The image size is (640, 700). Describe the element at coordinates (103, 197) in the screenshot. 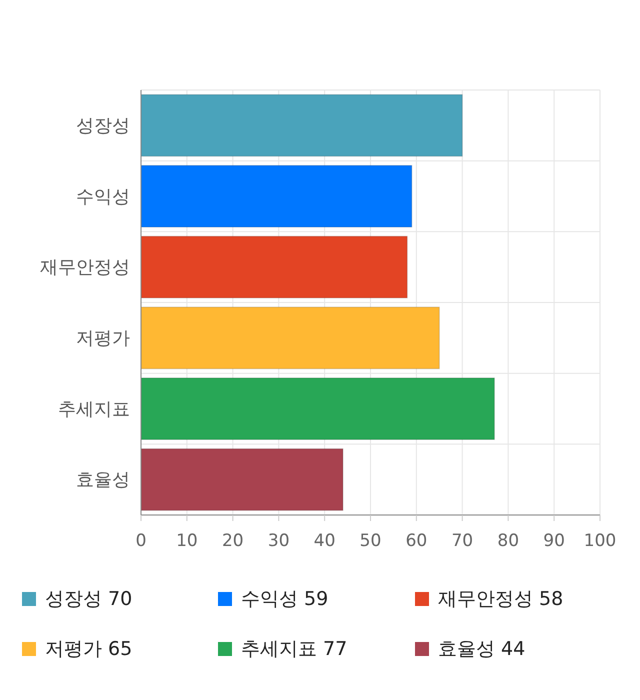

I see `y-tick-label: 수익성` at that location.